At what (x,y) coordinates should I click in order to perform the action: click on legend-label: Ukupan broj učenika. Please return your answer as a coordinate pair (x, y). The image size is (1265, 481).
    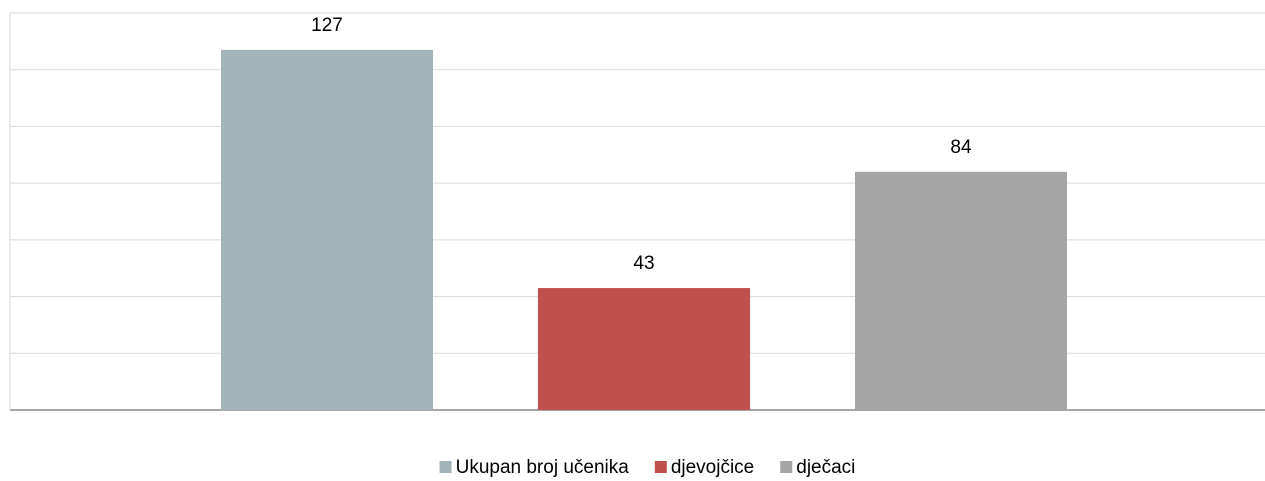
    Looking at the image, I should click on (543, 467).